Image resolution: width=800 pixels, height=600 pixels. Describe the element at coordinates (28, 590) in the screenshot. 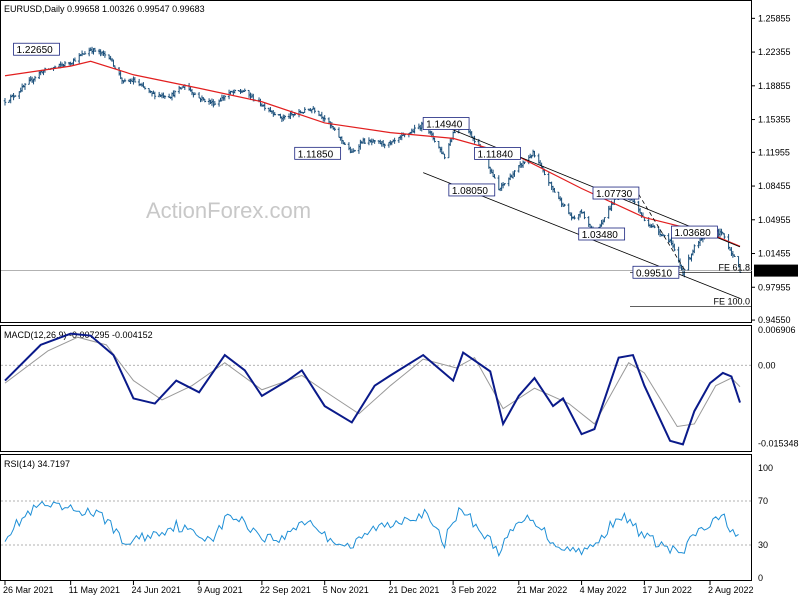

I see `x-tick-0: 26 Mar 2021` at that location.